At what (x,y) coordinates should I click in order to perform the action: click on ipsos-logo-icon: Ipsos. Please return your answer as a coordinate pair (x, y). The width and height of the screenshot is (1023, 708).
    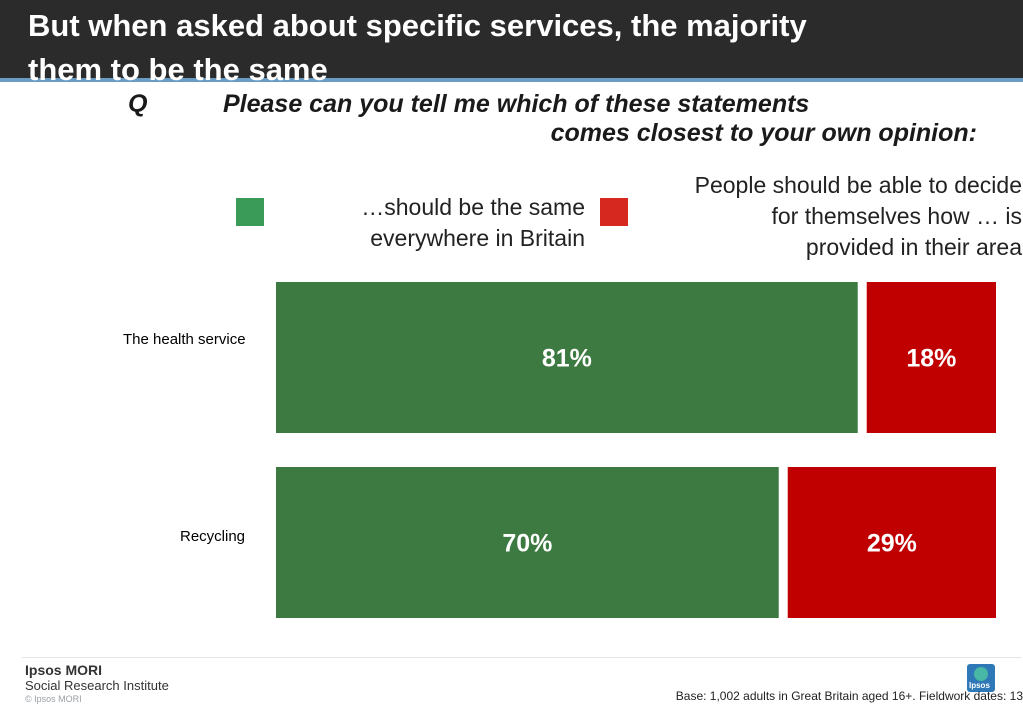
    Looking at the image, I should click on (981, 678).